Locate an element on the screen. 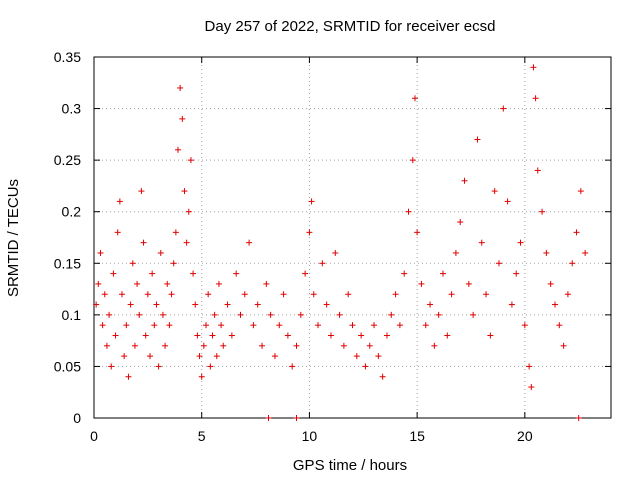  x-tick-label: 0 is located at coordinates (94, 436).